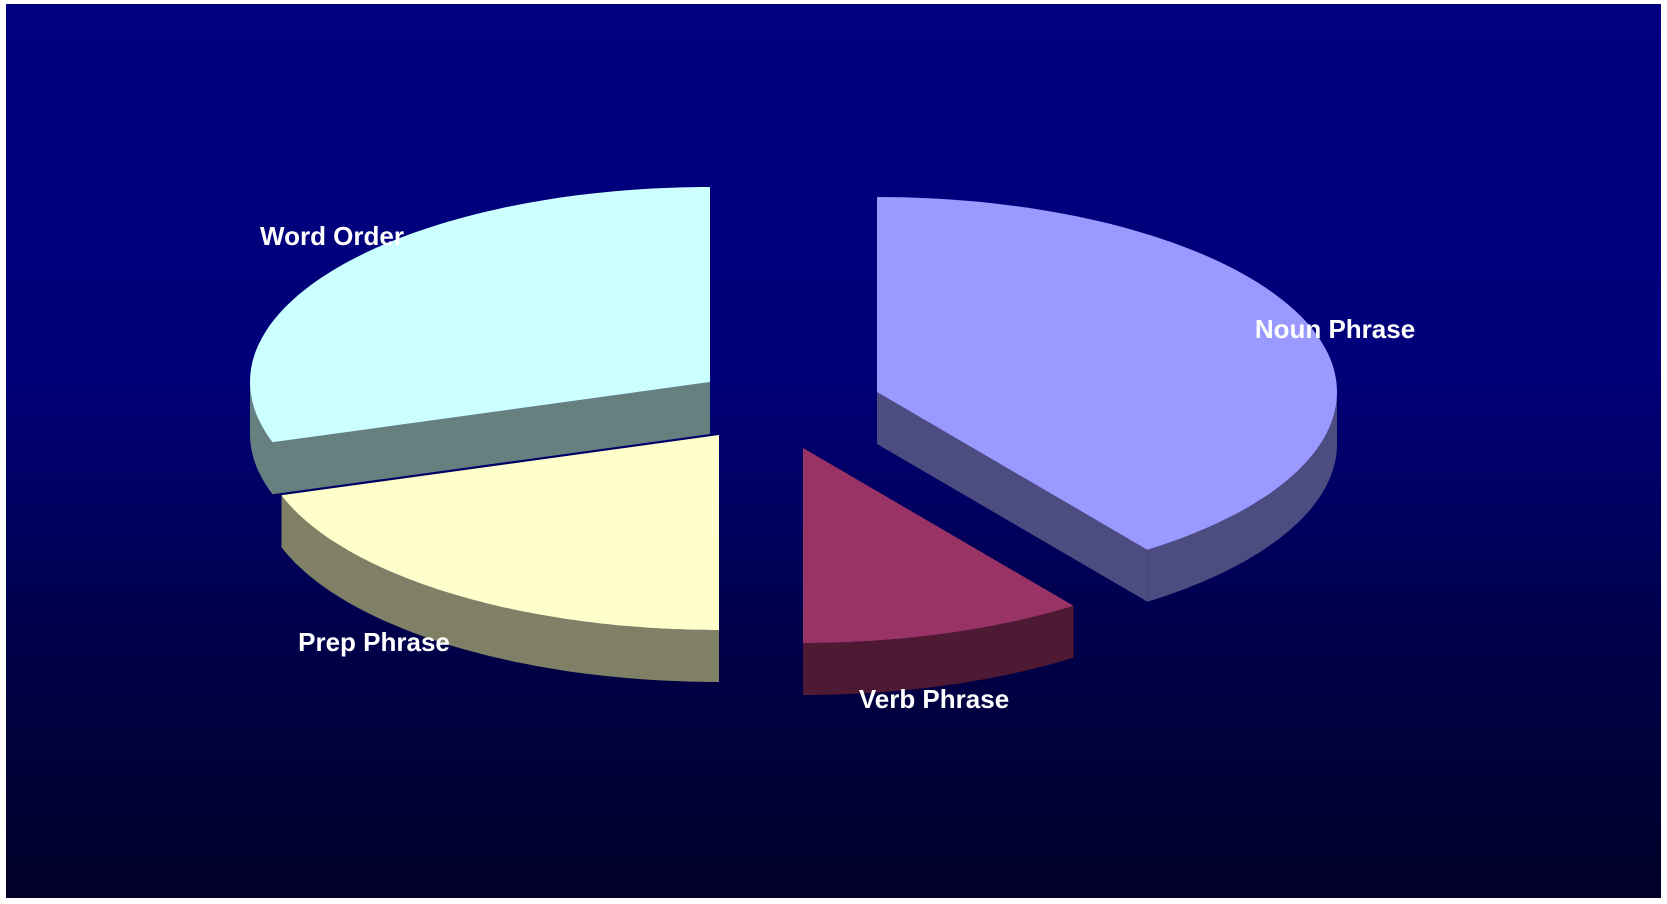  What do you see at coordinates (1242, 497) in the screenshot?
I see `slice-rim-noun-phrase` at bounding box center [1242, 497].